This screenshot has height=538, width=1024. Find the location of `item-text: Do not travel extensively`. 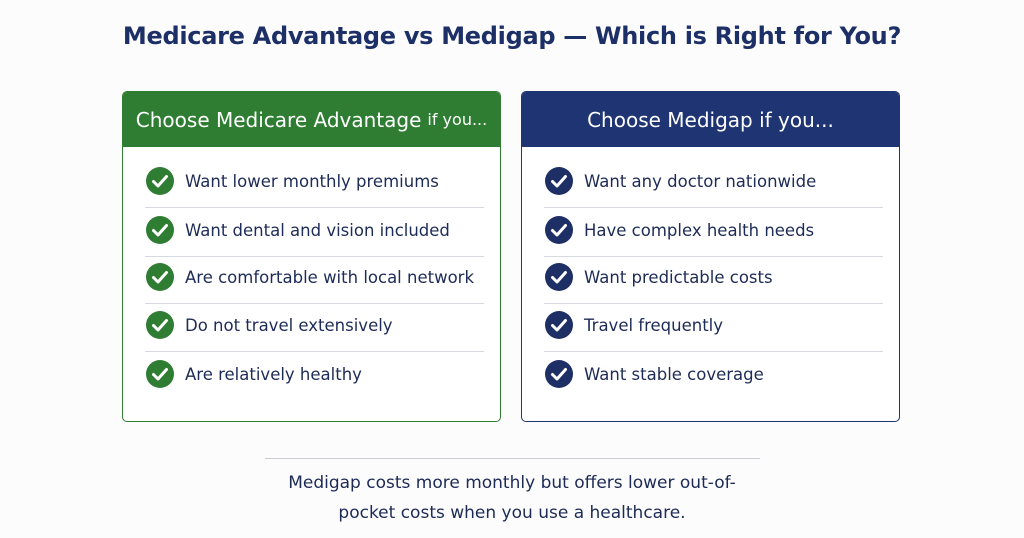

item-text: Do not travel extensively is located at coordinates (289, 325).